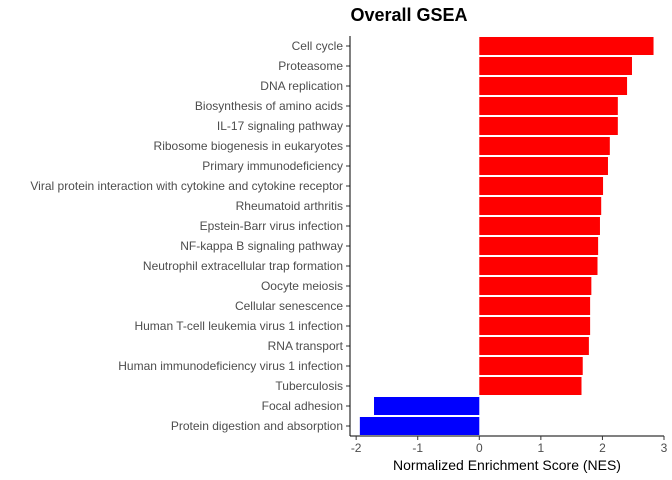 This screenshot has height=480, width=672. Describe the element at coordinates (507, 465) in the screenshot. I see `x-axis-title: Normalized Enrichment Score (NES)` at that location.